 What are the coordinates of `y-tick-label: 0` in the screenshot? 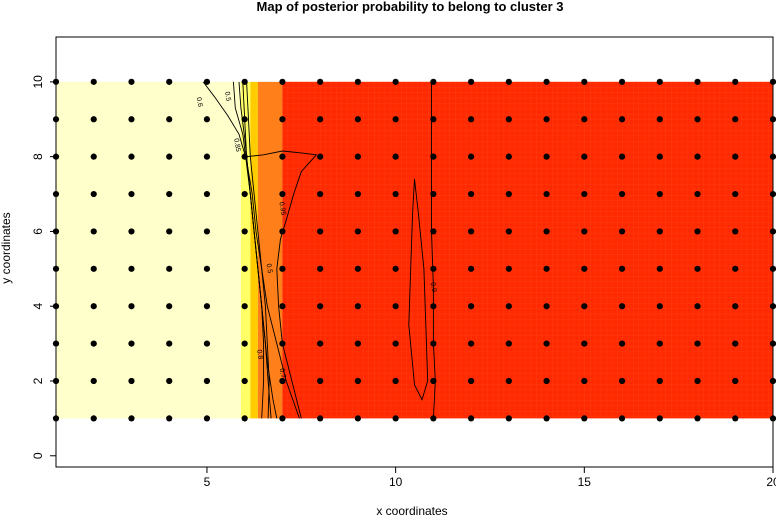 It's located at (38, 455).